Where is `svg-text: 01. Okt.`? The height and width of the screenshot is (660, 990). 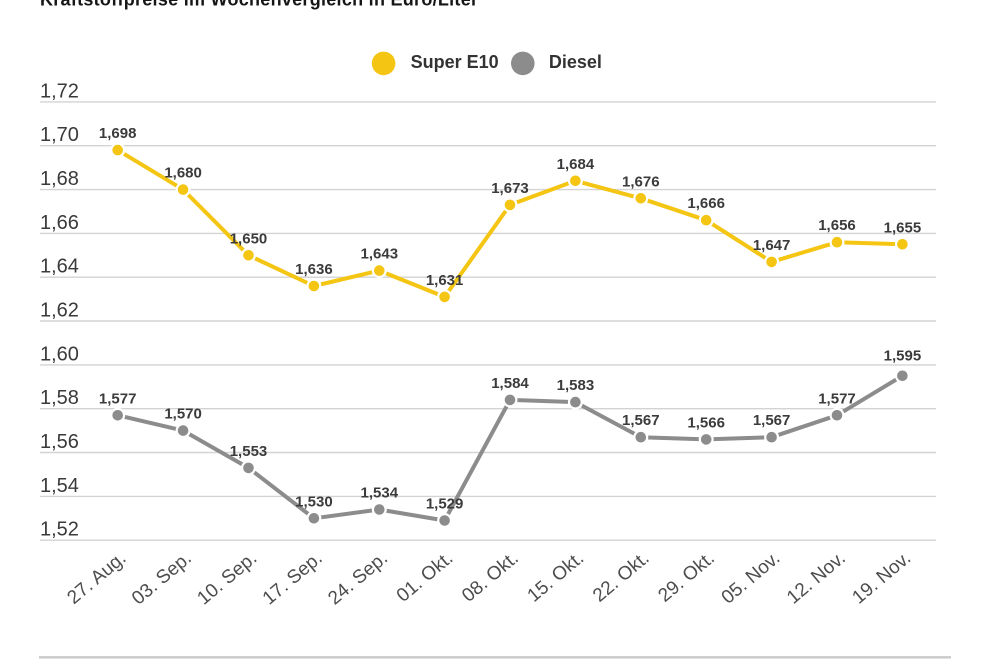 svg-text: 01. Okt. is located at coordinates (425, 577).